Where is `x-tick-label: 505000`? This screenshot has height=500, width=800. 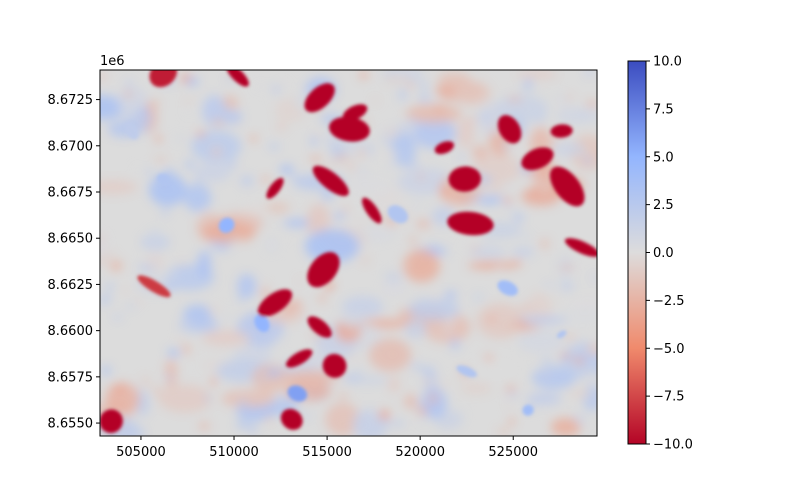 x-tick-label: 505000 is located at coordinates (141, 452).